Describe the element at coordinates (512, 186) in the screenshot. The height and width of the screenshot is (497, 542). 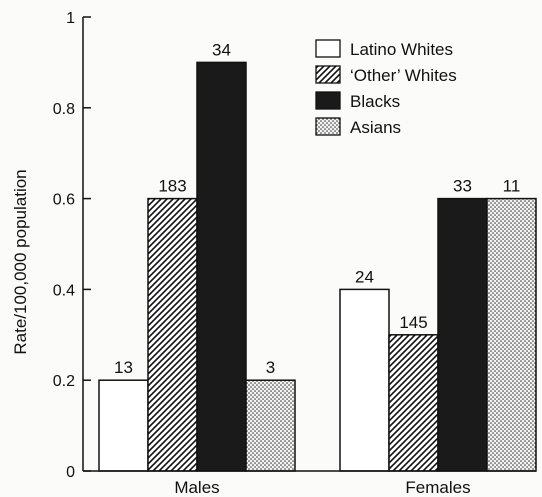
I see `bar-data-label: 11` at that location.